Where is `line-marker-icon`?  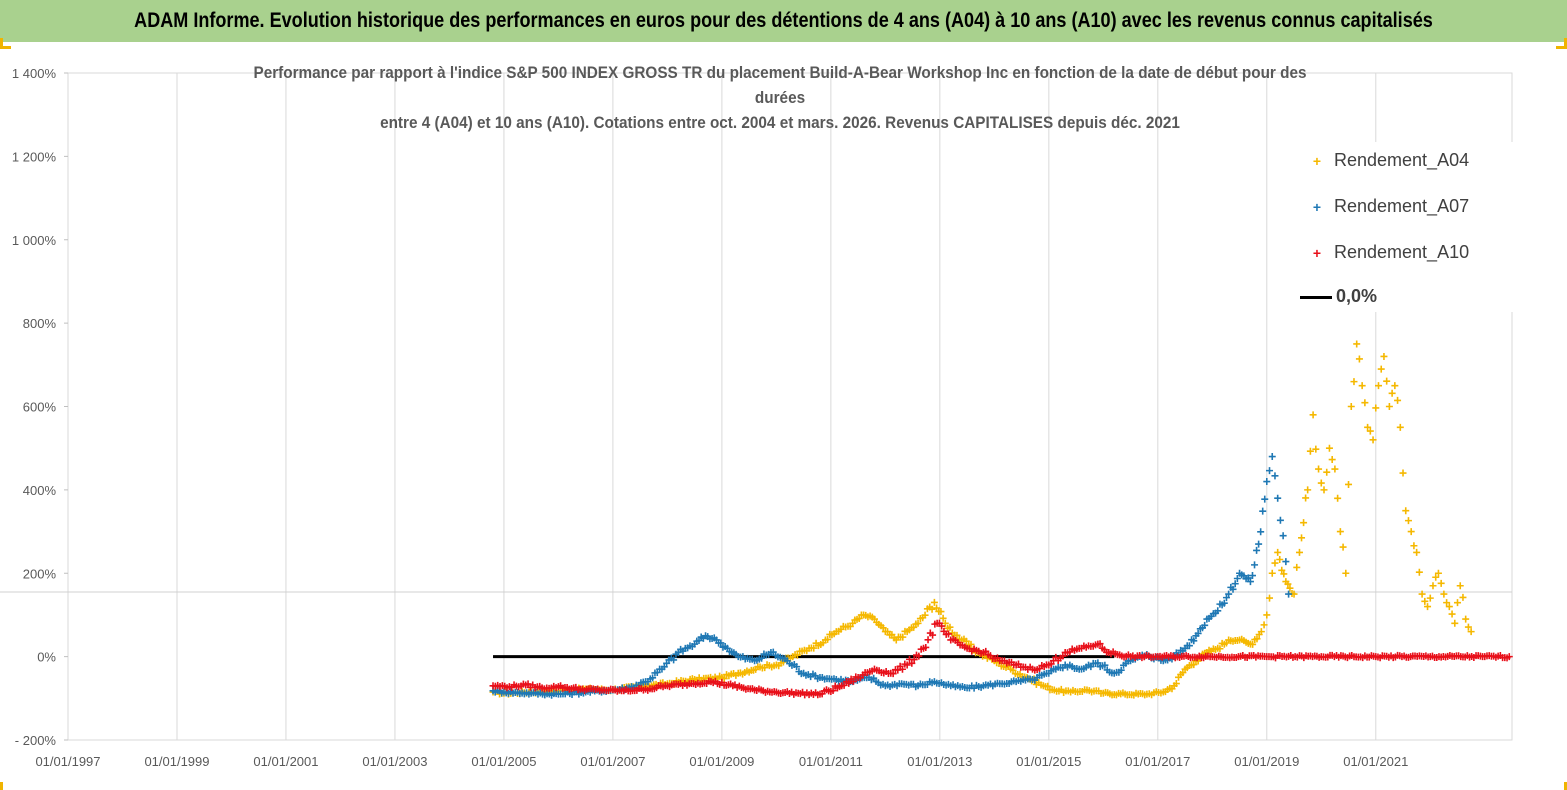
line-marker-icon is located at coordinates (1316, 297).